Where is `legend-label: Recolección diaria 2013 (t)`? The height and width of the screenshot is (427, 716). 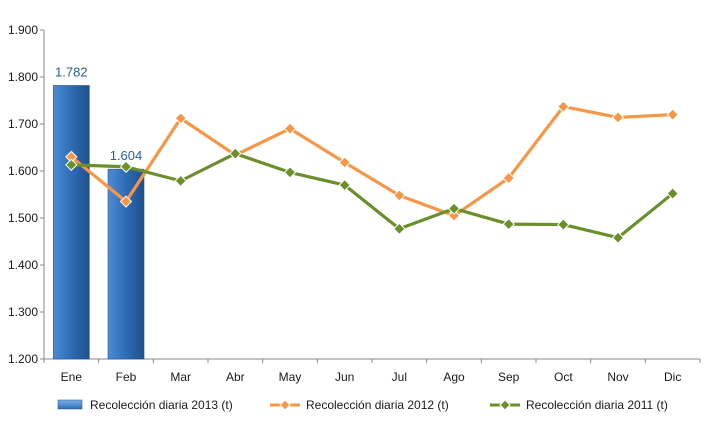
legend-label: Recolección diaria 2013 (t) is located at coordinates (161, 405).